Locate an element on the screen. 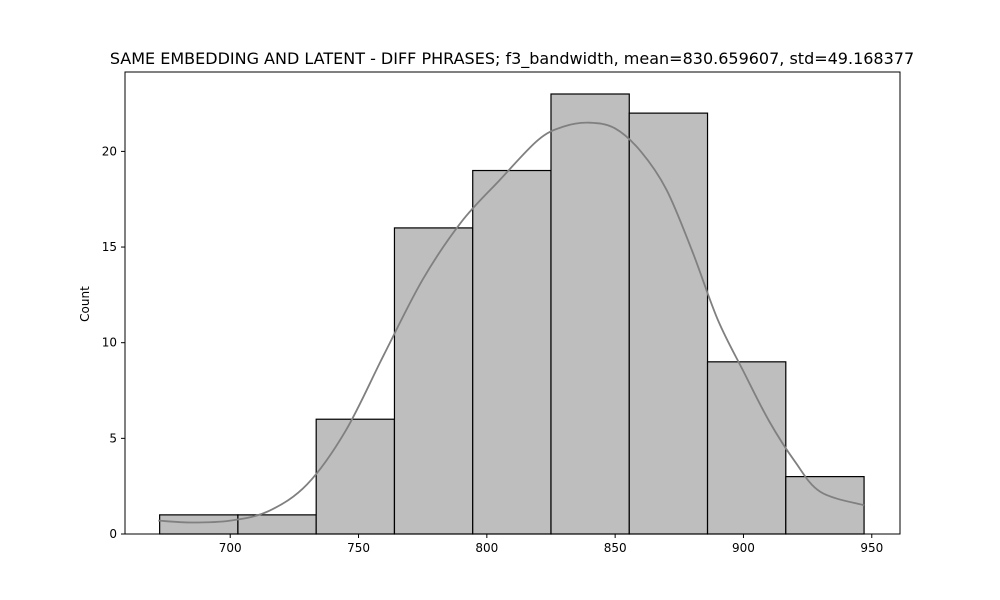 This screenshot has height=600, width=1000. x-tick-label: 800 is located at coordinates (486, 548).